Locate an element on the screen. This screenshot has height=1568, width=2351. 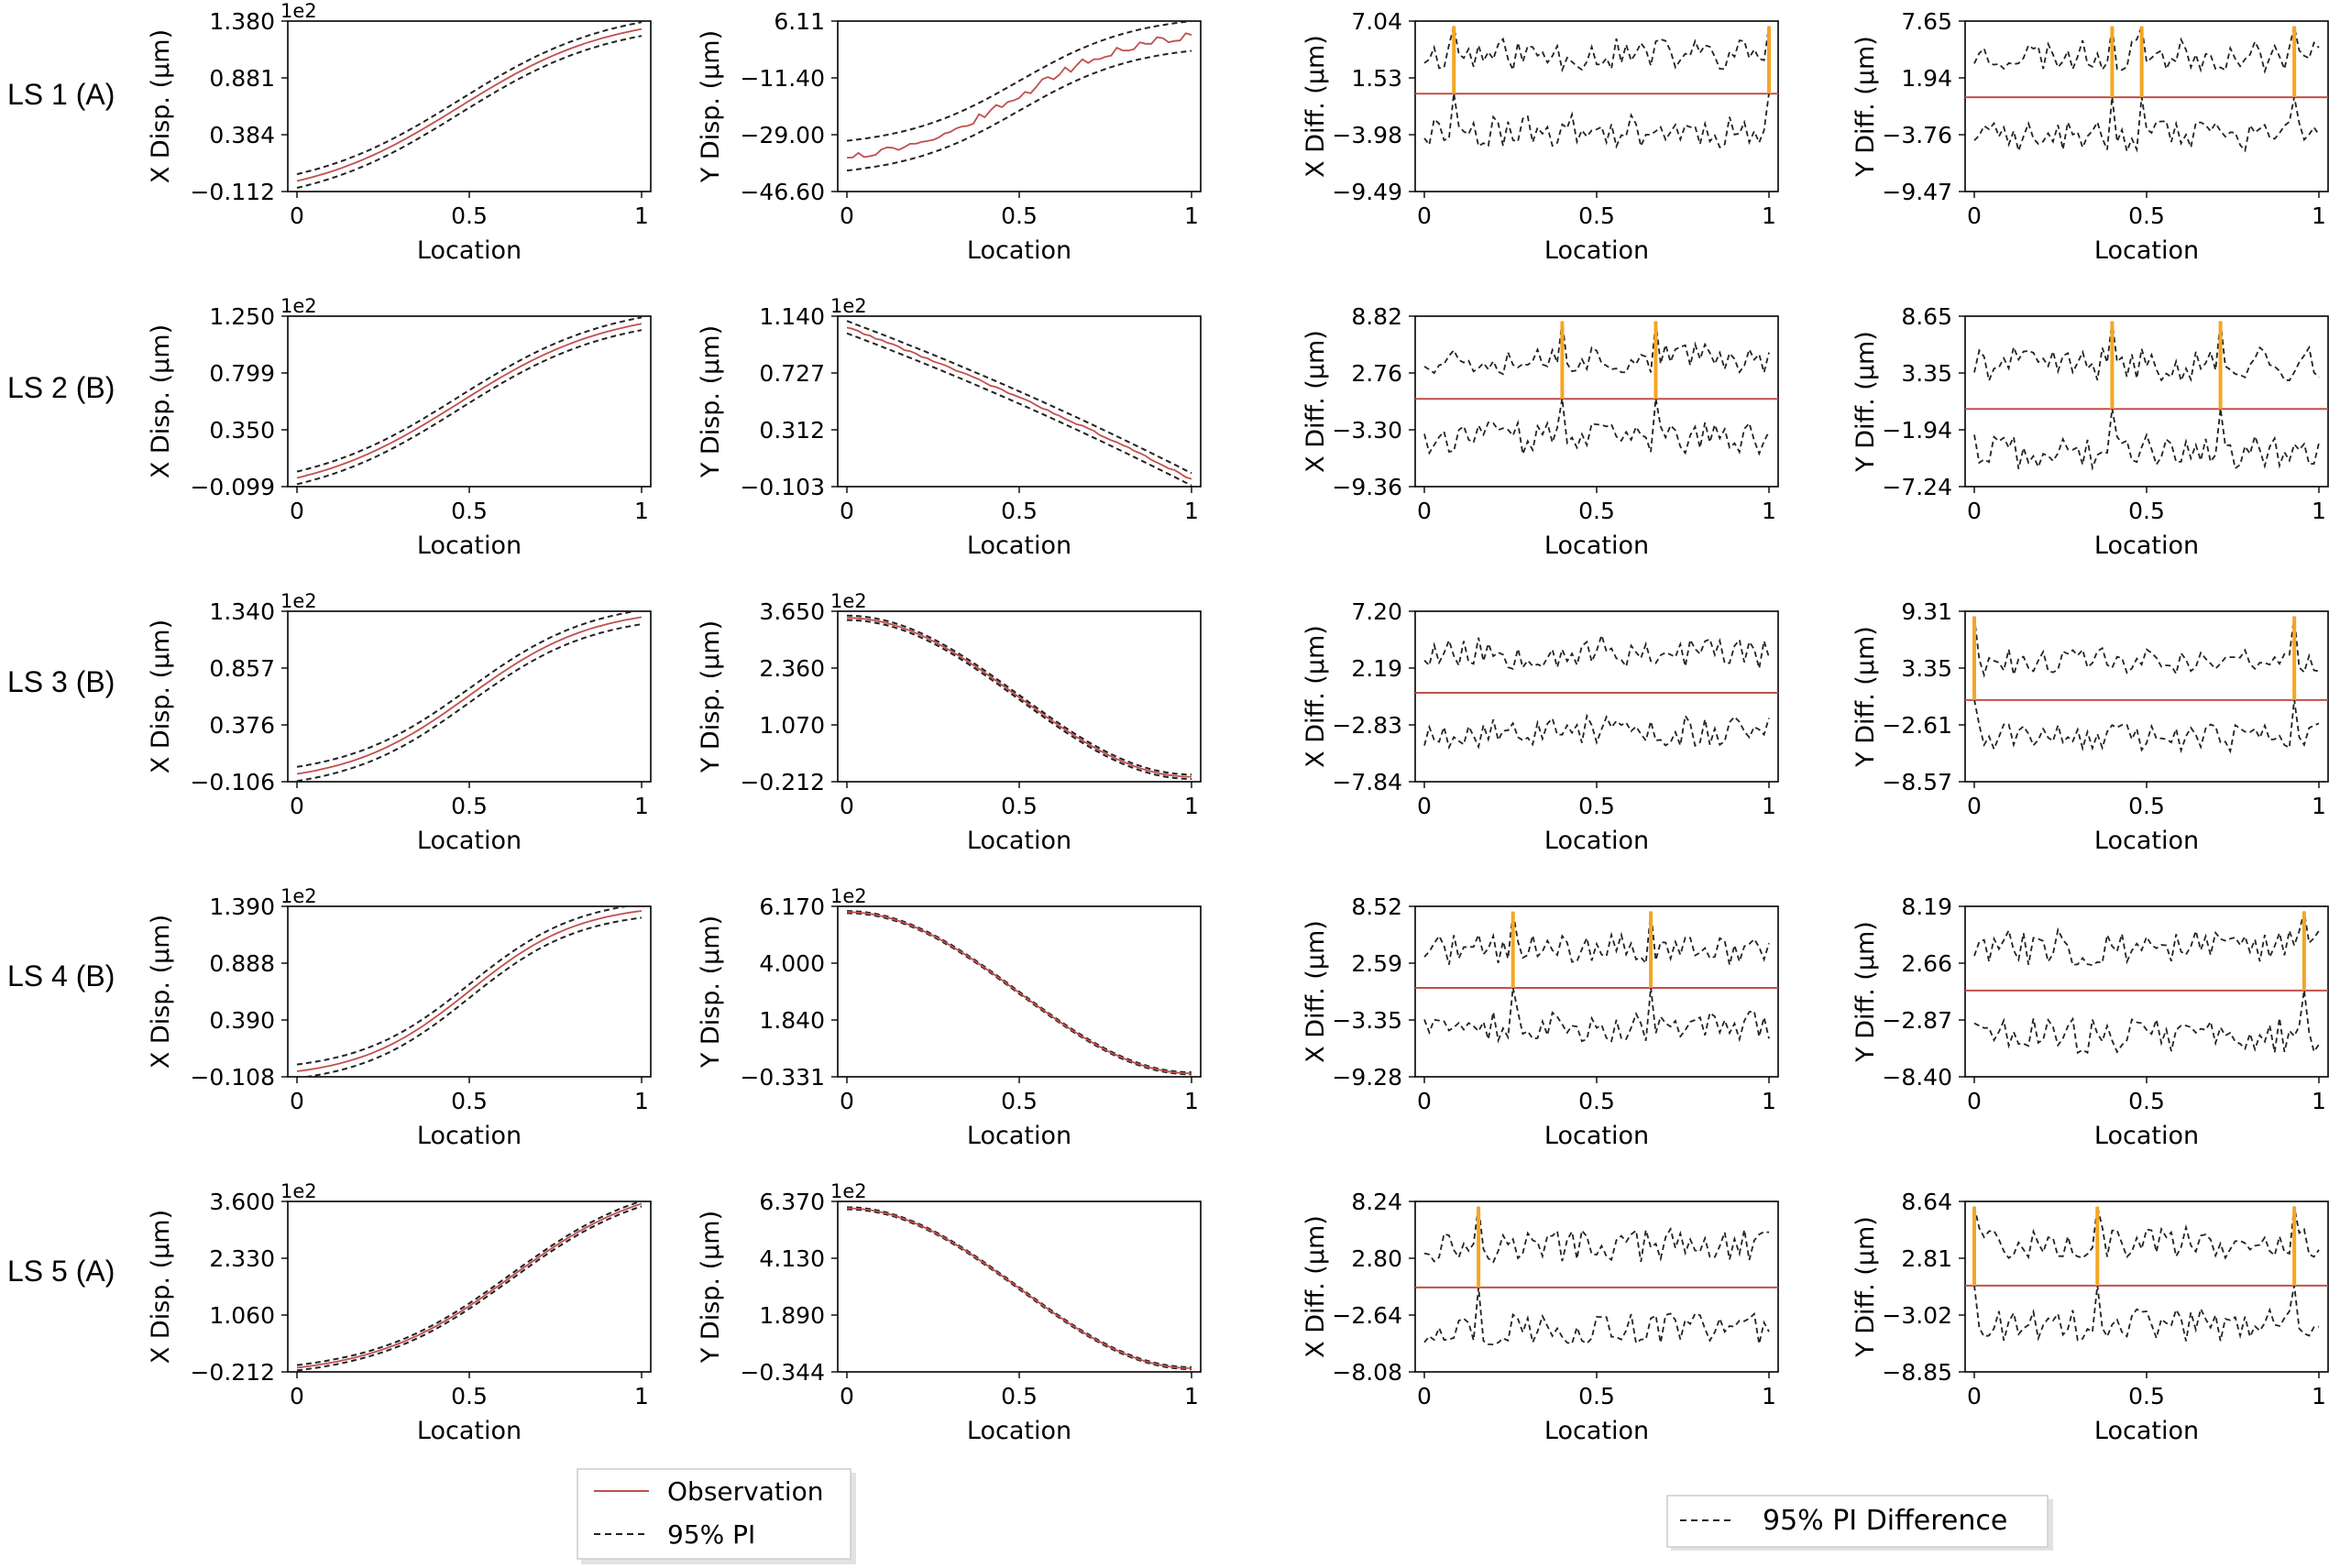
y-tick-label: −3.98 is located at coordinates (1367, 135).